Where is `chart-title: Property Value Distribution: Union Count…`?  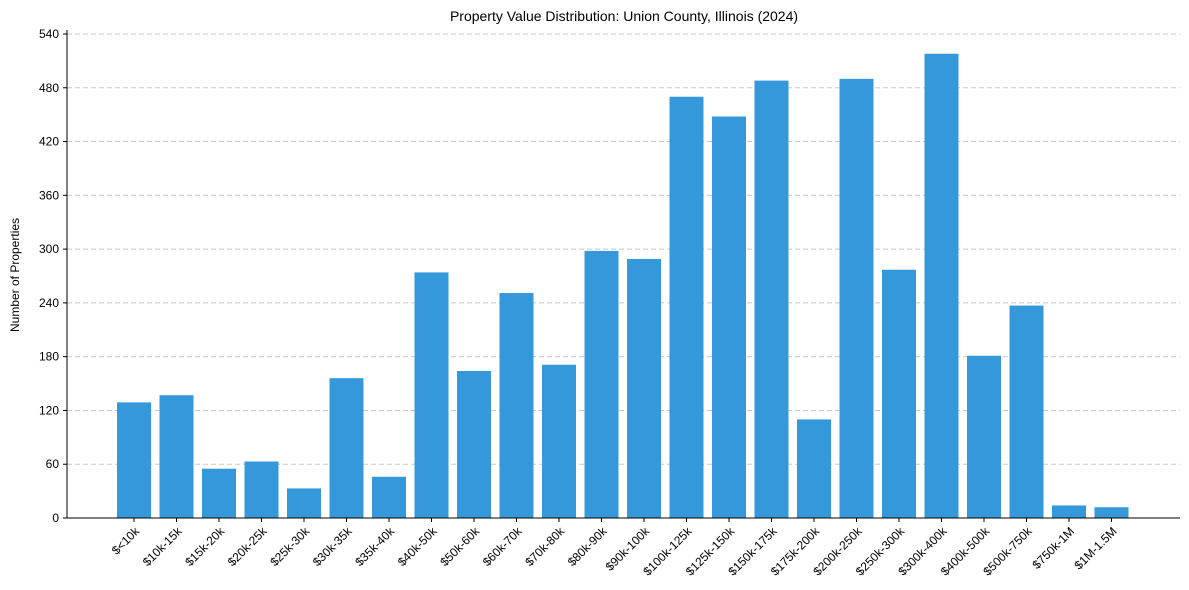 chart-title: Property Value Distribution: Union Count… is located at coordinates (624, 16).